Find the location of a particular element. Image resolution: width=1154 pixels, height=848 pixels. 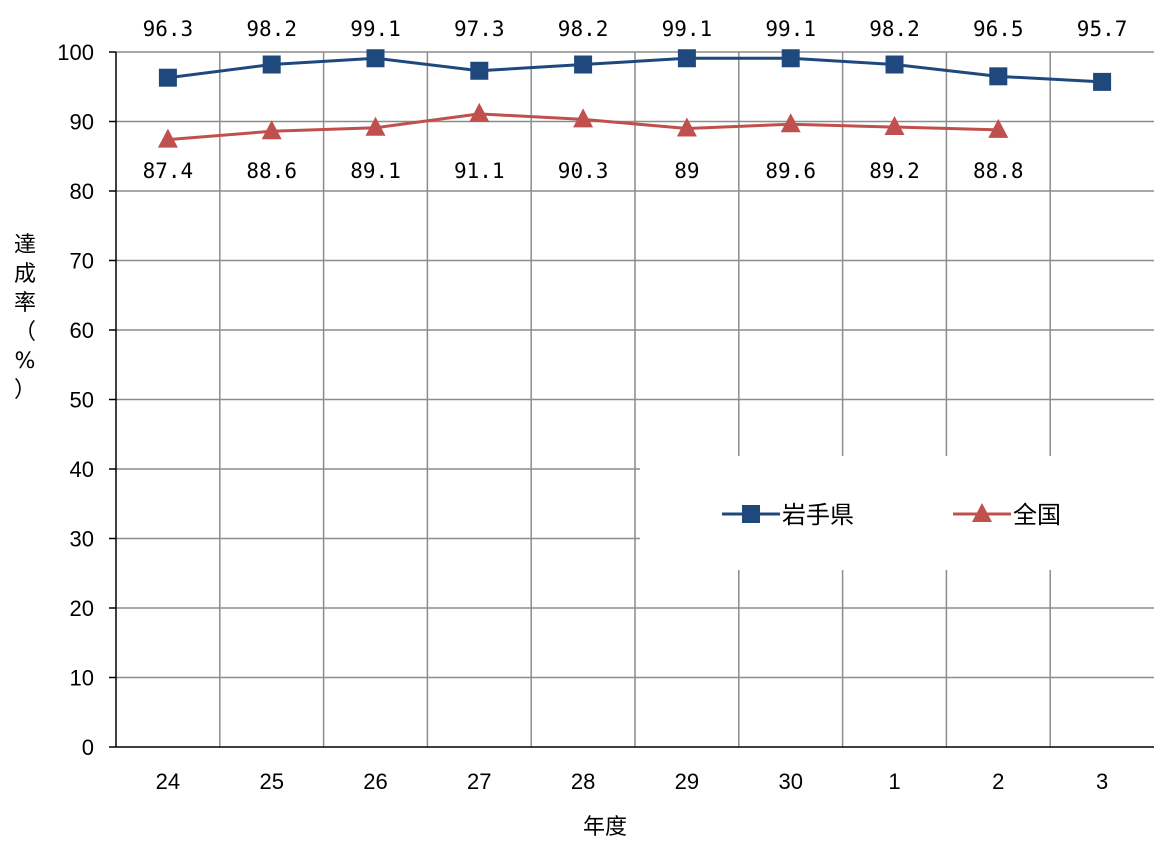

y-tick-label: 20 is located at coordinates (82, 608).